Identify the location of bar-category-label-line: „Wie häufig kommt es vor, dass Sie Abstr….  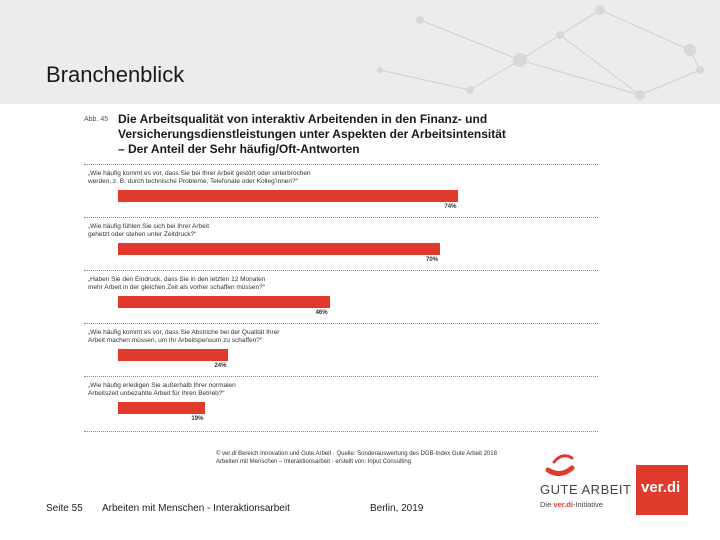
(184, 332).